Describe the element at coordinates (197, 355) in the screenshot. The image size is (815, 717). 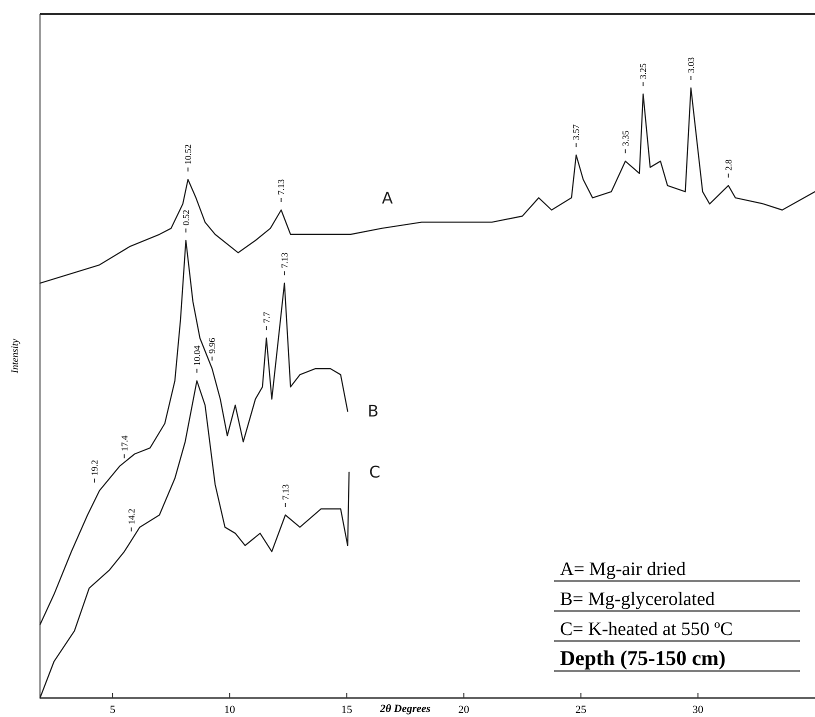
I see `annotation: 10.04` at that location.